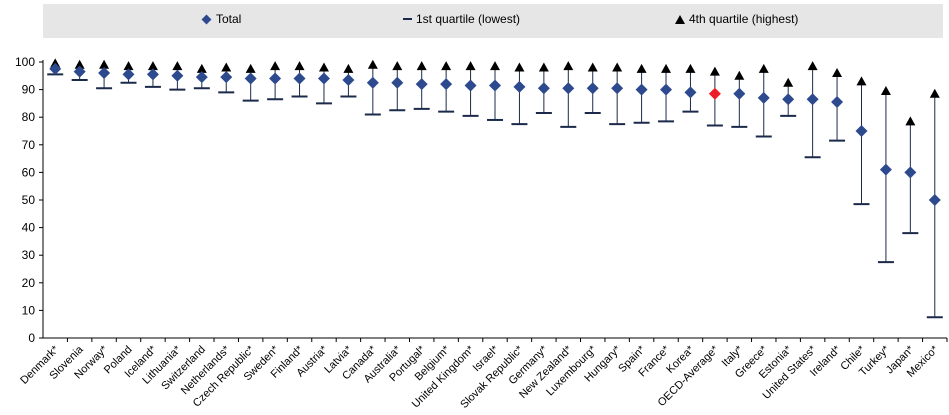  I want to click on y-tick-label: 100, so click(25, 62).